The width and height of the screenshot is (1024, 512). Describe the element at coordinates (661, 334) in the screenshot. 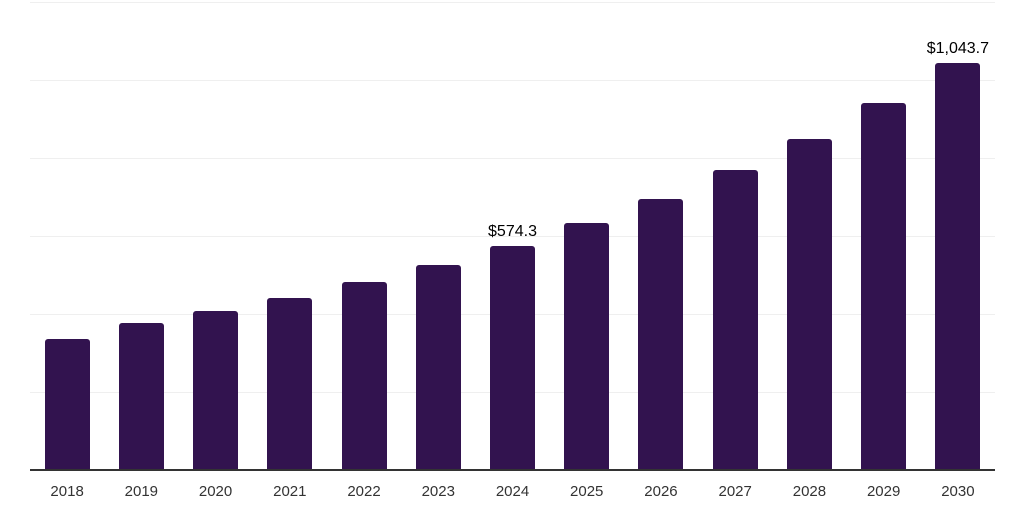

I see `bar-2026` at that location.